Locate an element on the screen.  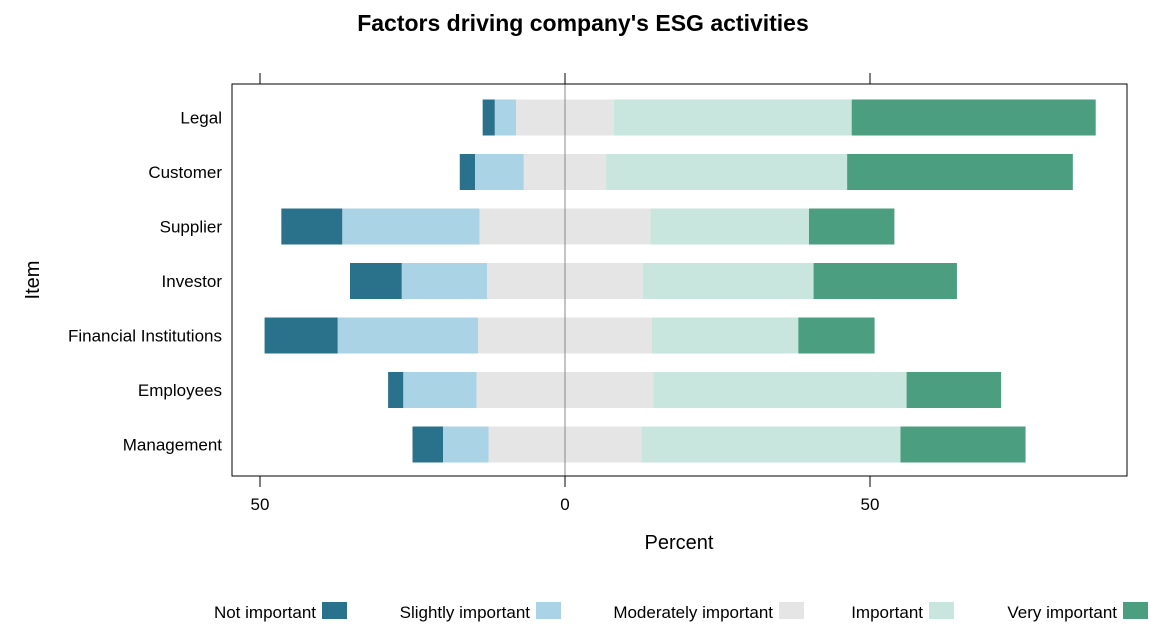
bar-investor-important is located at coordinates (728, 281).